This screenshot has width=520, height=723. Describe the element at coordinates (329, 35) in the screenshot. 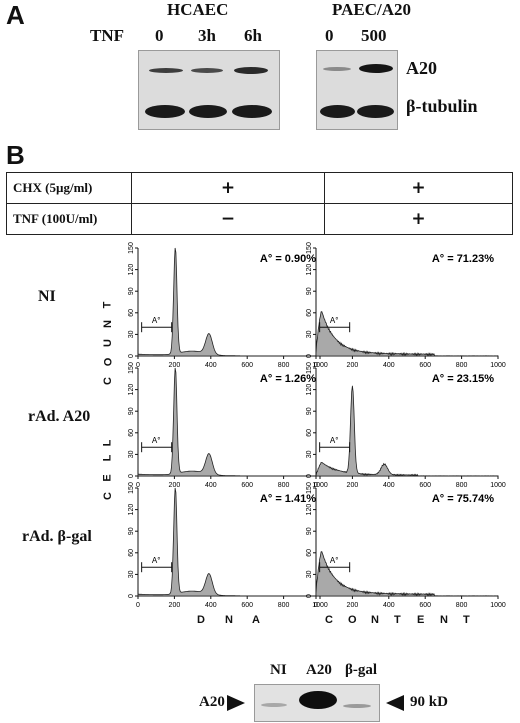

I see `paec-lane-1: 0` at that location.